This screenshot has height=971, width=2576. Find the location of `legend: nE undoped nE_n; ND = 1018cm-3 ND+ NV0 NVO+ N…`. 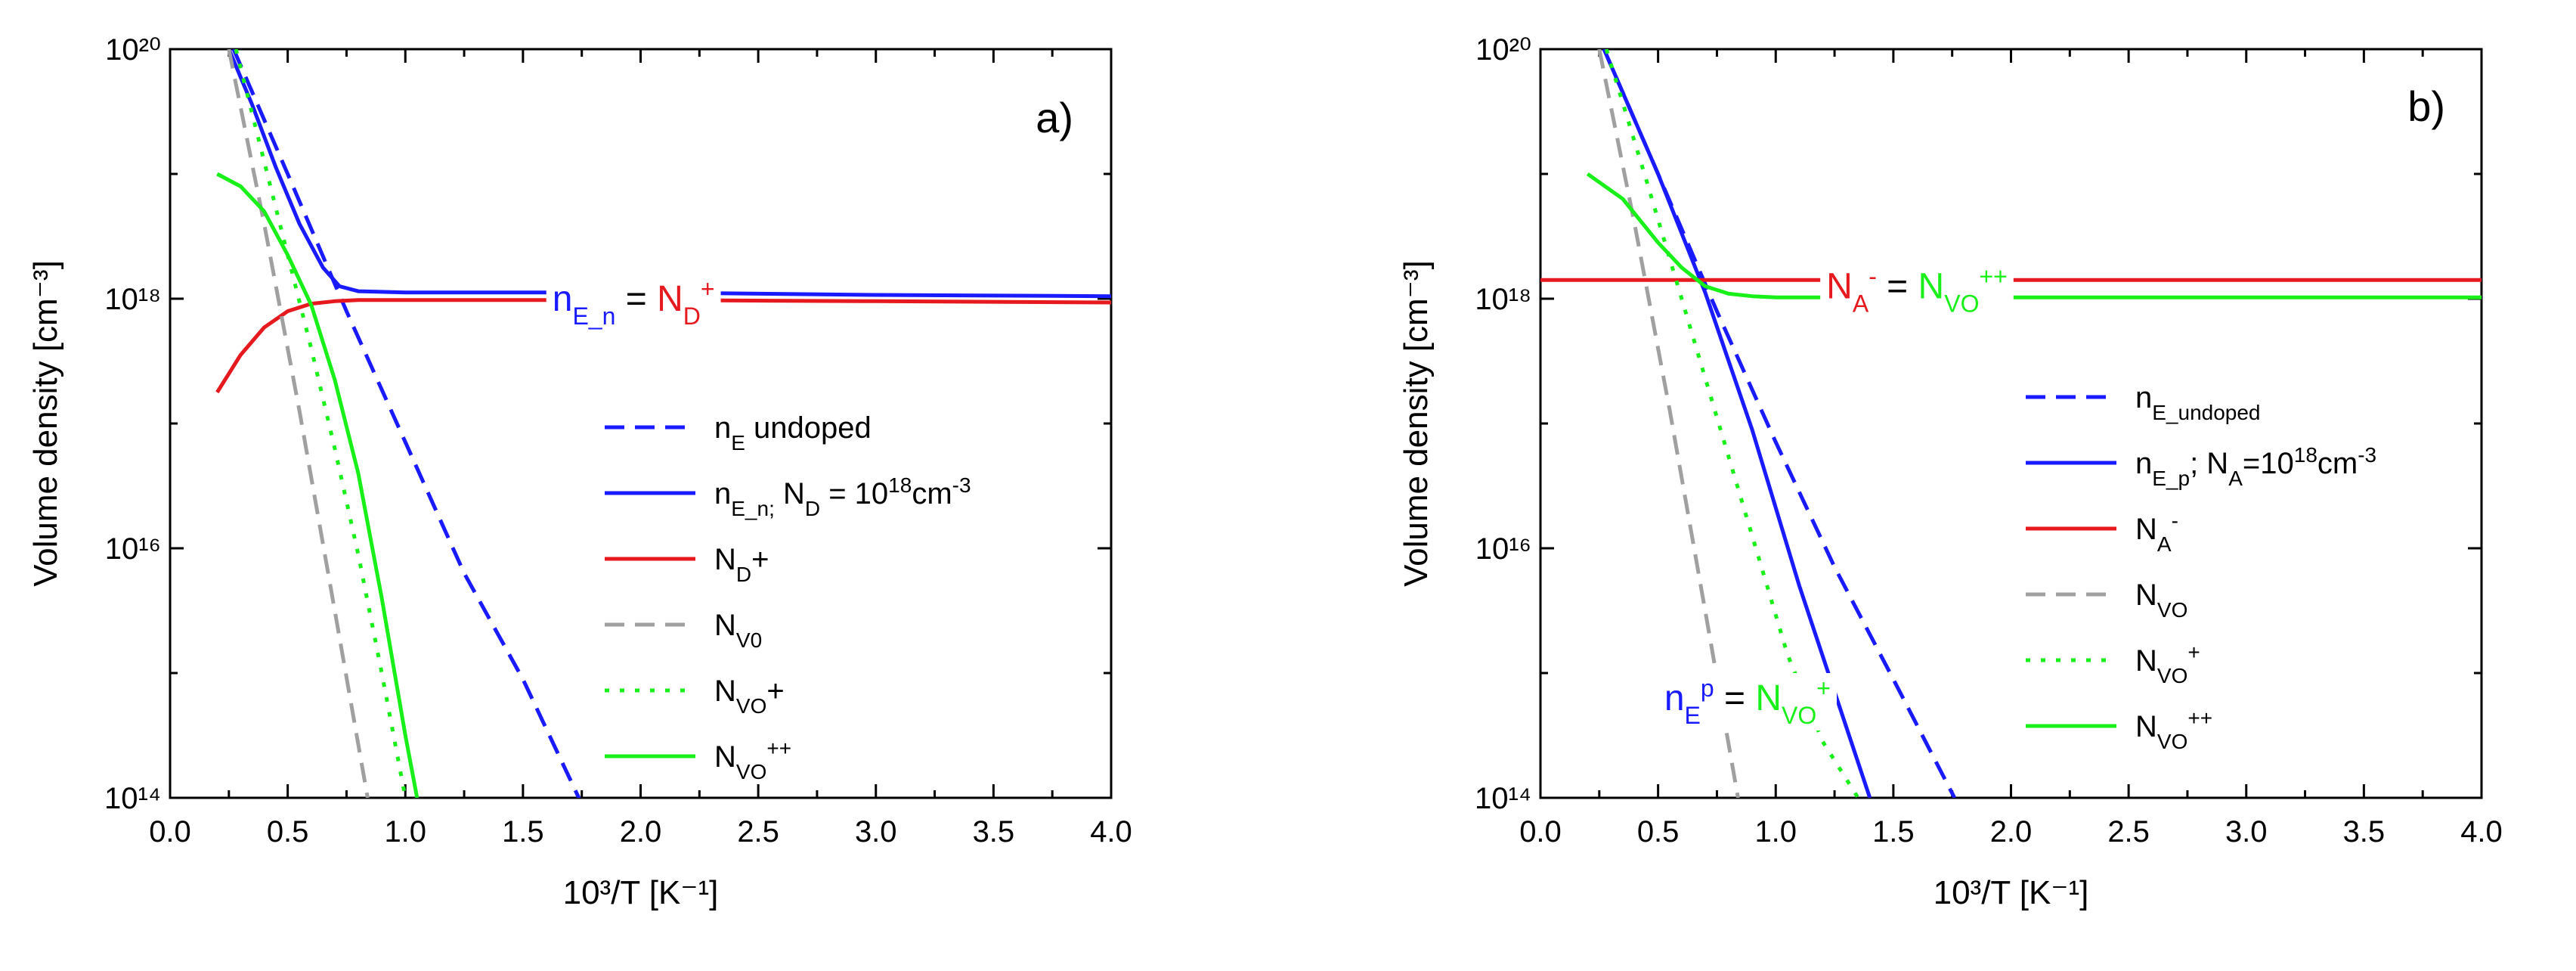

legend: nE undoped nE_n; ND = 1018cm-3 ND+ NV0 NVO+ N… is located at coordinates (788, 597).